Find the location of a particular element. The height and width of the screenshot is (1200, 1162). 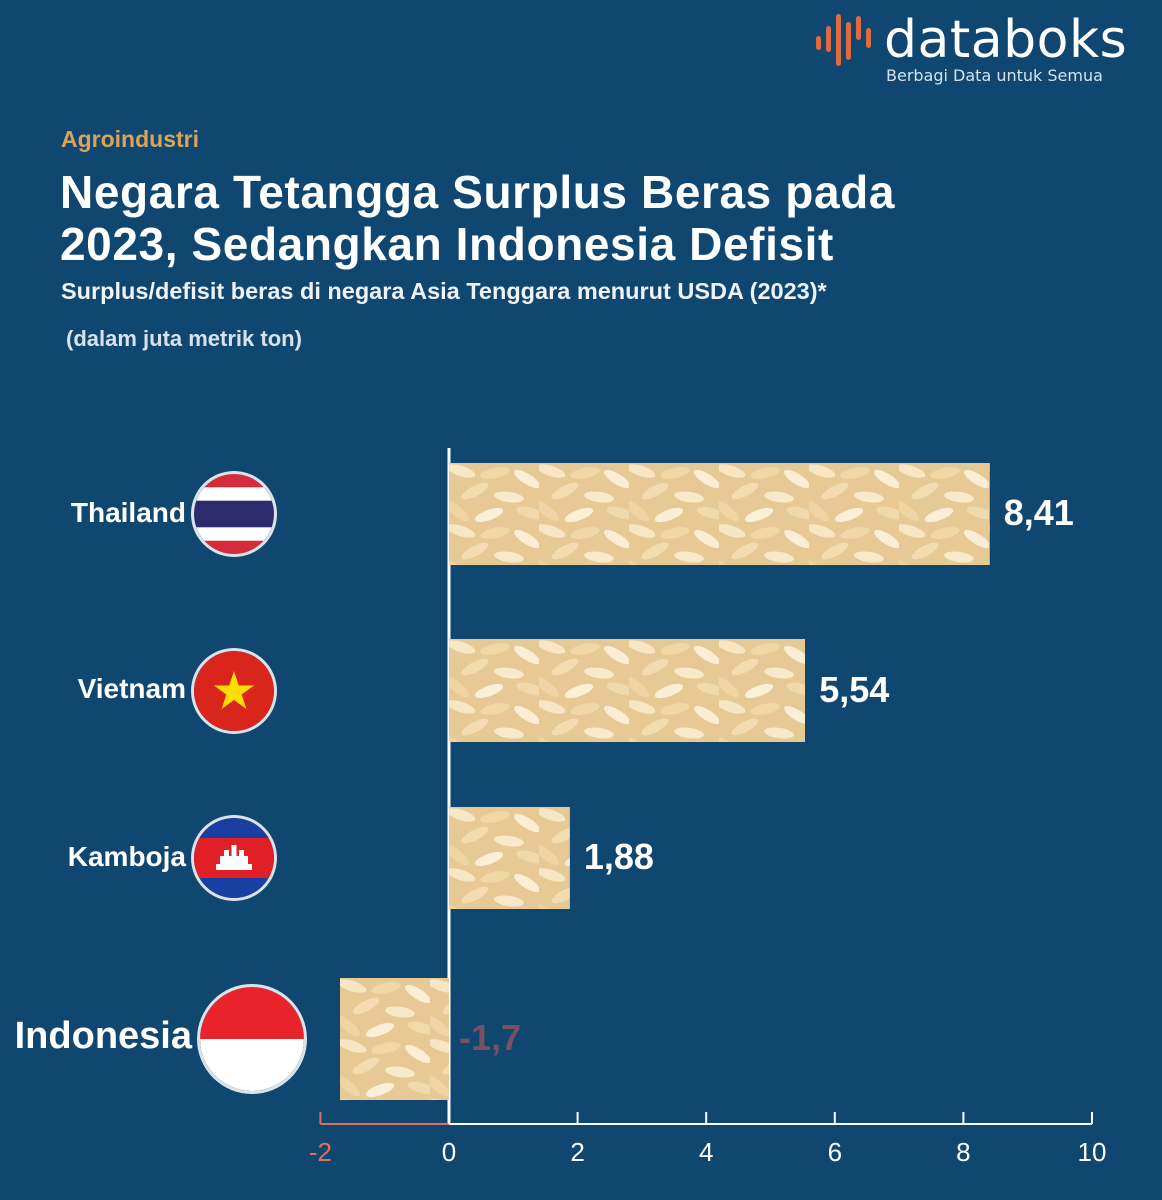

chart-title-line-1: Negara Tetangga Surplus Beras pada is located at coordinates (478, 192).